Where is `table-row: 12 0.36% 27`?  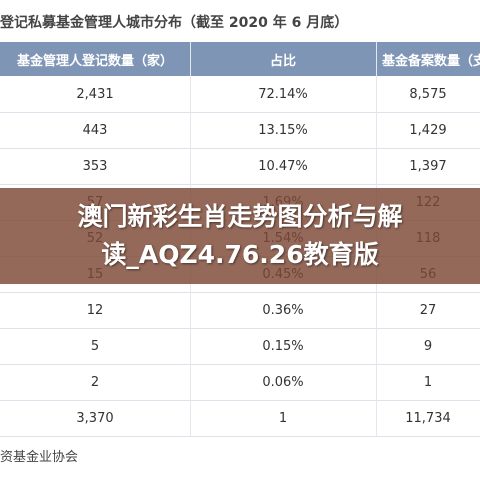 table-row: 12 0.36% 27 is located at coordinates (240, 310).